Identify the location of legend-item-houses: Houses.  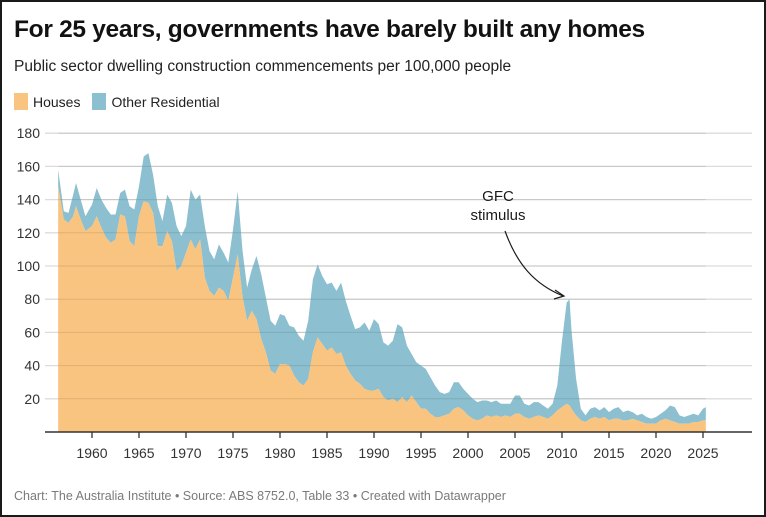
(47, 101).